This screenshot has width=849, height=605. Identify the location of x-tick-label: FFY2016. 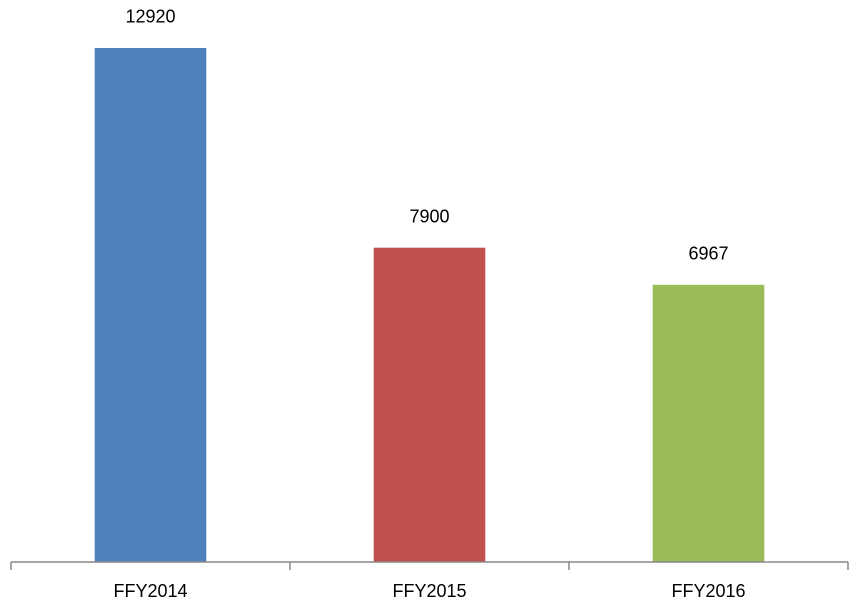
(708, 591).